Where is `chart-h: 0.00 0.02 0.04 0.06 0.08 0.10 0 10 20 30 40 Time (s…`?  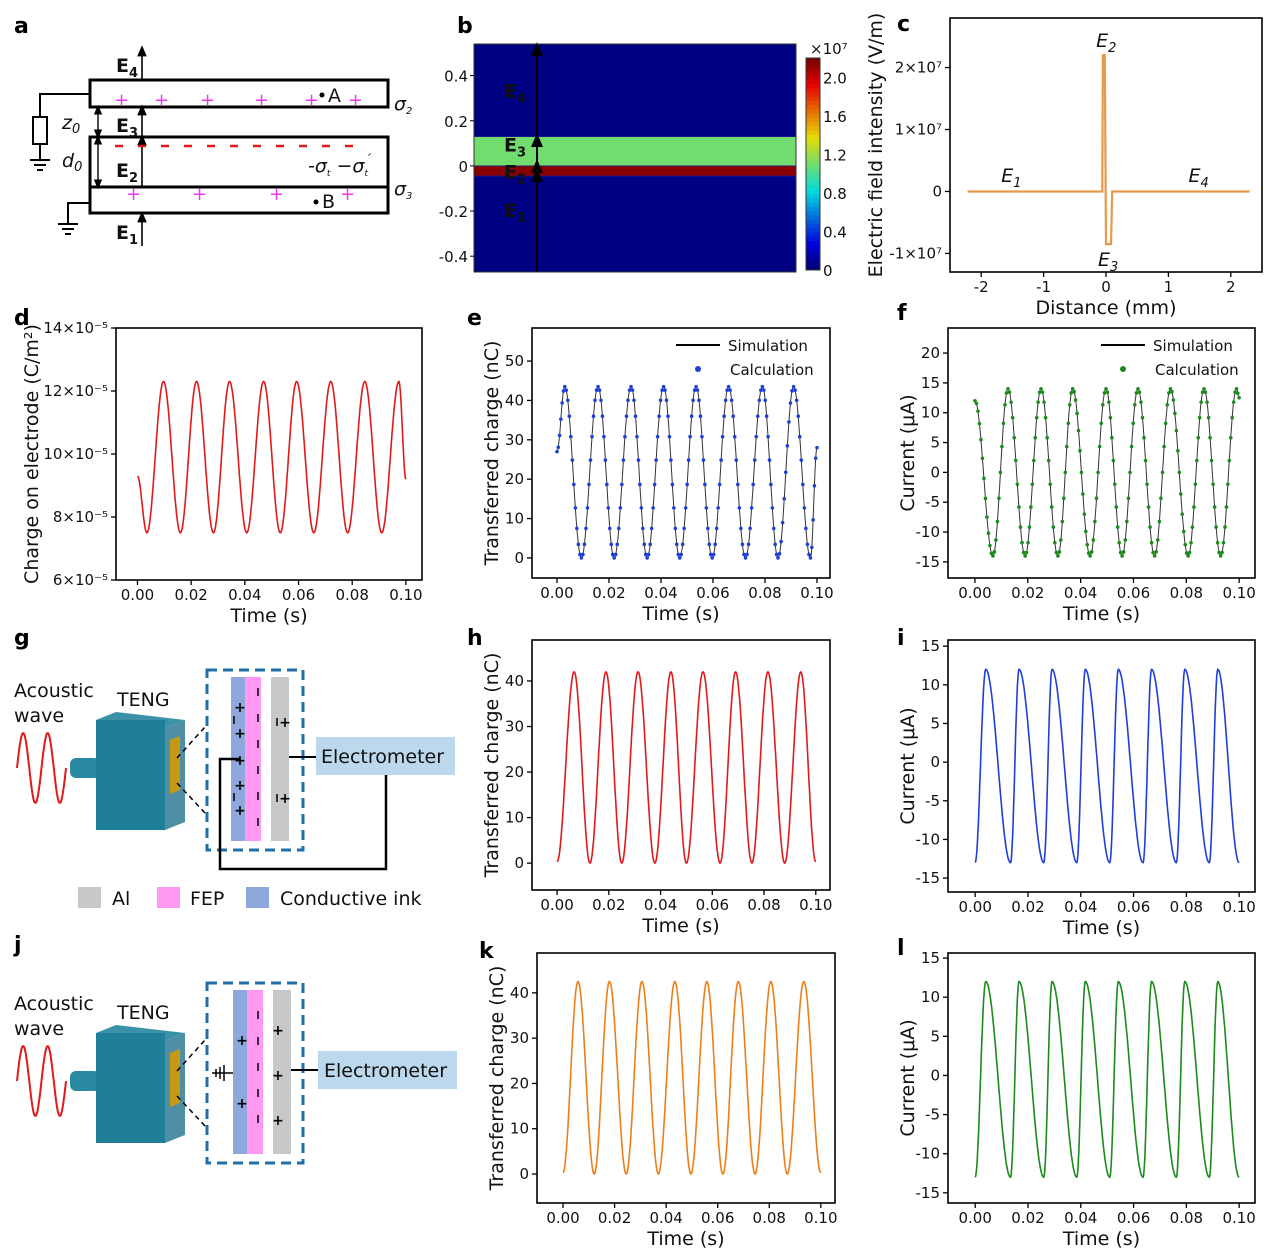
chart-h: 0.00 0.02 0.04 0.06 0.08 0.10 0 10 20 30 40 Time (s… is located at coordinates (656, 788).